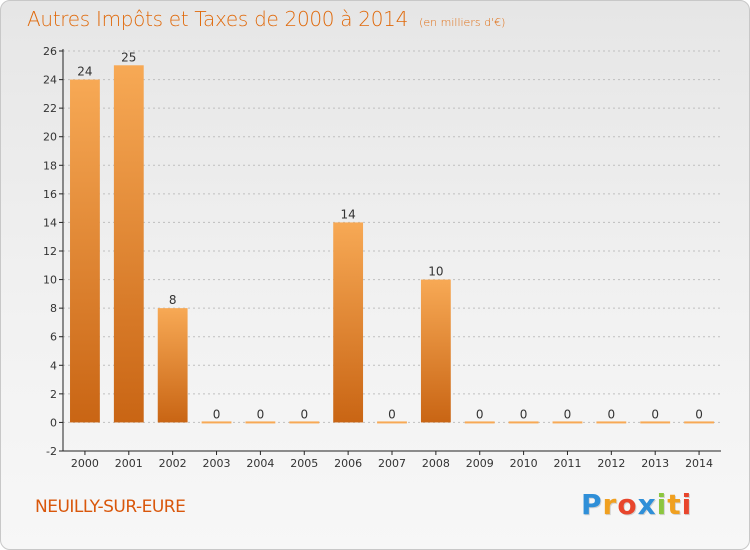 The height and width of the screenshot is (550, 750). What do you see at coordinates (610, 504) in the screenshot?
I see `logo-letter: r` at bounding box center [610, 504].